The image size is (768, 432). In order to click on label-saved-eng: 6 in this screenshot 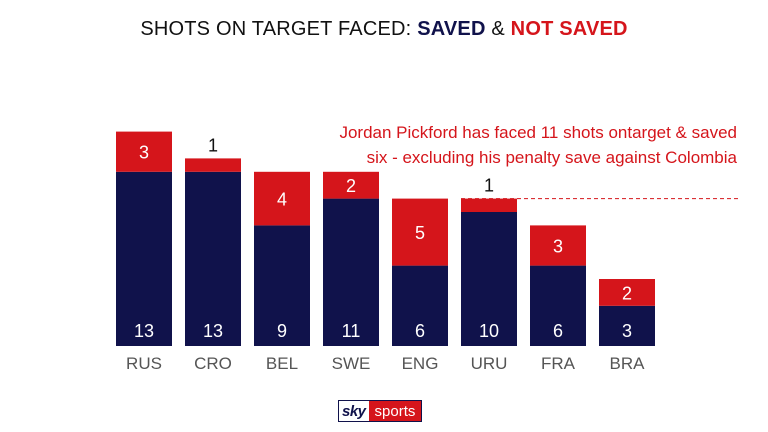, I will do `click(420, 331)`.